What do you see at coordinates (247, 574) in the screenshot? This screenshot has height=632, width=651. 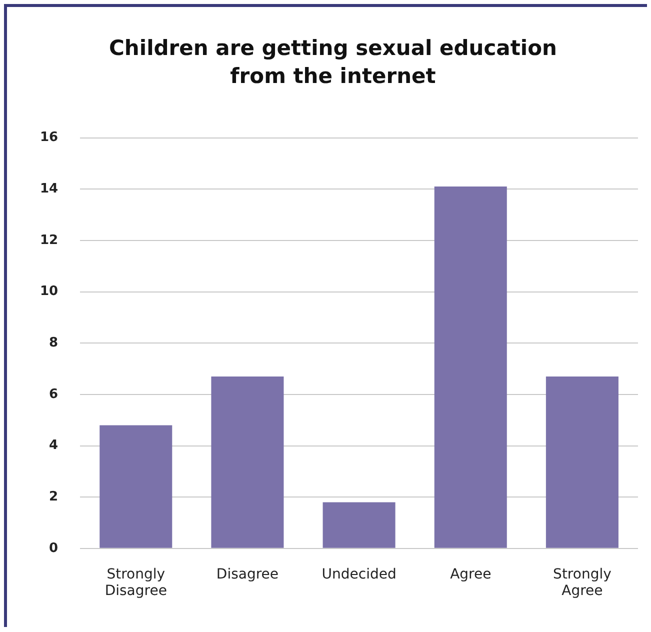 I see `x-tick-label: Disagree` at bounding box center [247, 574].